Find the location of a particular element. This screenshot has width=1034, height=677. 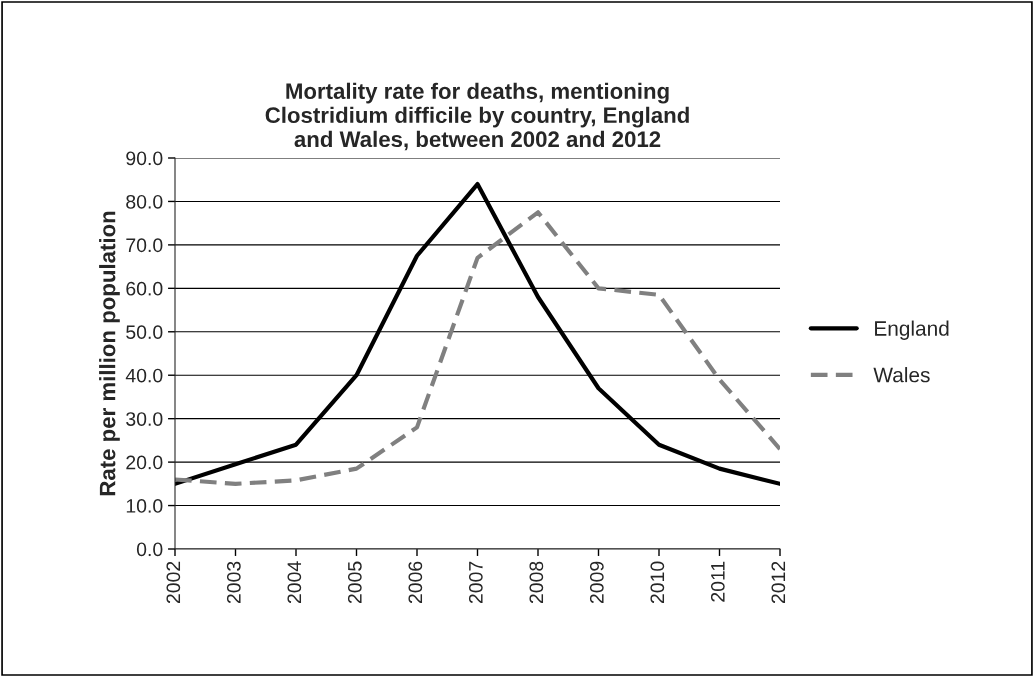

x-tick-label: 2009 is located at coordinates (596, 582).